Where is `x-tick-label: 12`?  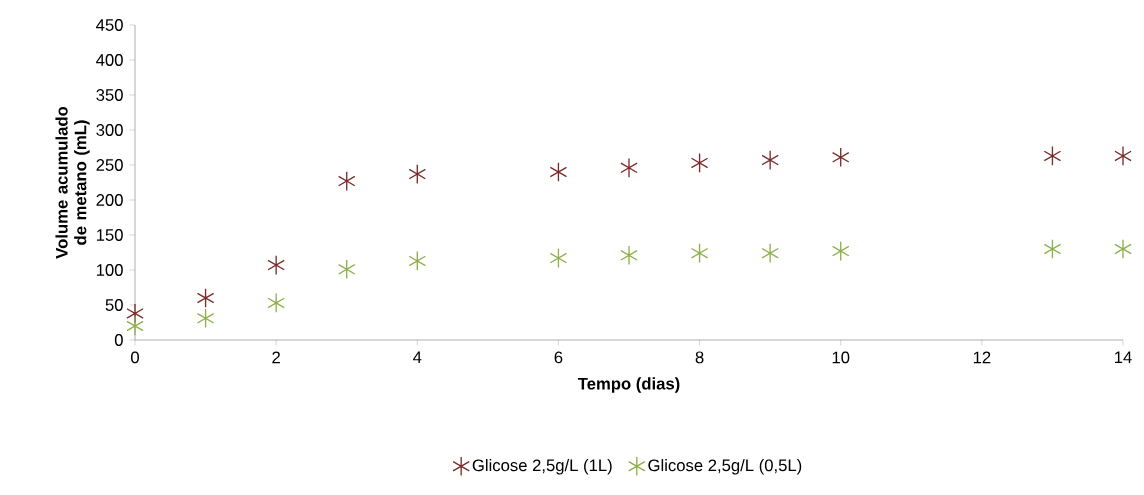 x-tick-label: 12 is located at coordinates (982, 357).